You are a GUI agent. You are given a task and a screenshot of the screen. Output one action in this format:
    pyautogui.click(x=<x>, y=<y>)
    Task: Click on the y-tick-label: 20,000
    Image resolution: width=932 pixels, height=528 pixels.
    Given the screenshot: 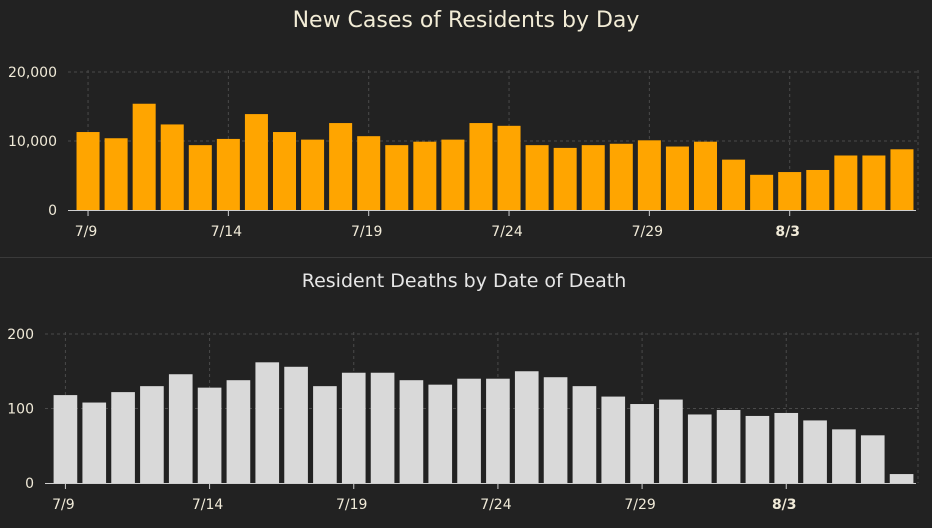 What is the action you would take?
    pyautogui.click(x=32, y=73)
    